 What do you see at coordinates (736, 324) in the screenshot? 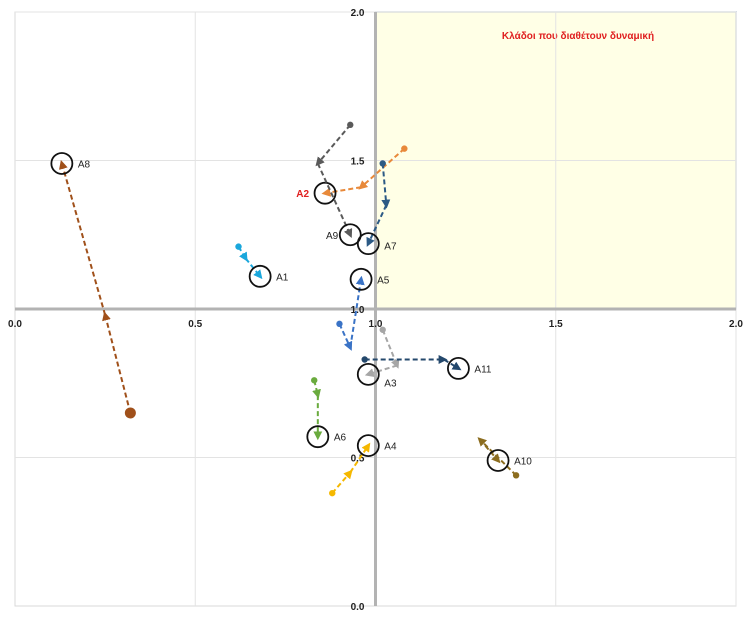
I see `x-tick-label: 2.0` at bounding box center [736, 324].